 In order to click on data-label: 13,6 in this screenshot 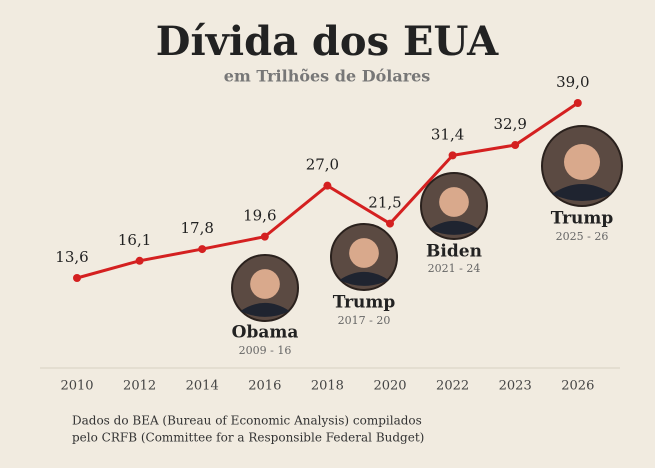, I will do `click(71, 257)`.